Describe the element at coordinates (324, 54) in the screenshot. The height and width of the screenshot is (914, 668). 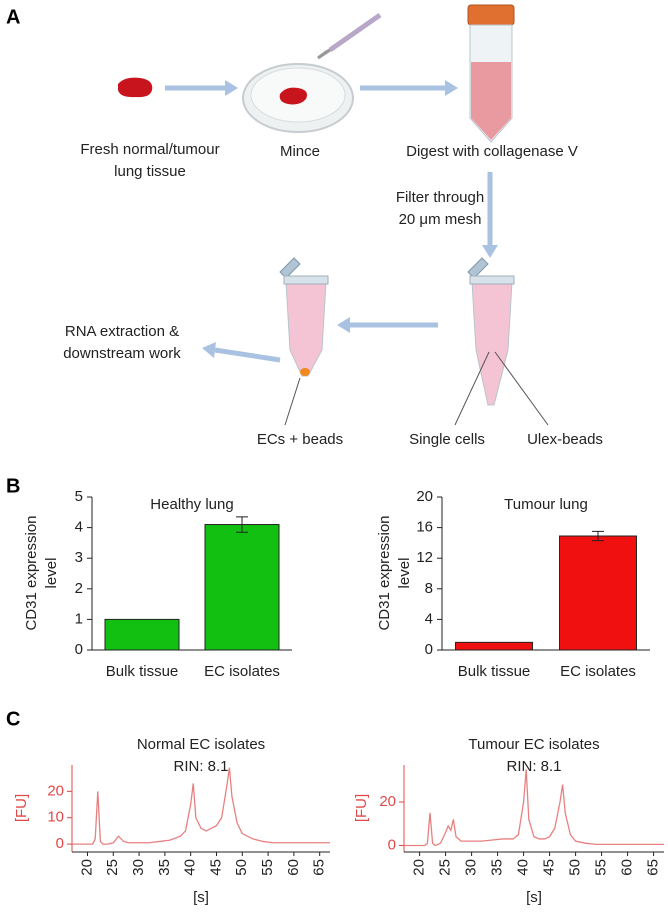
I see `scalpel-blade` at that location.